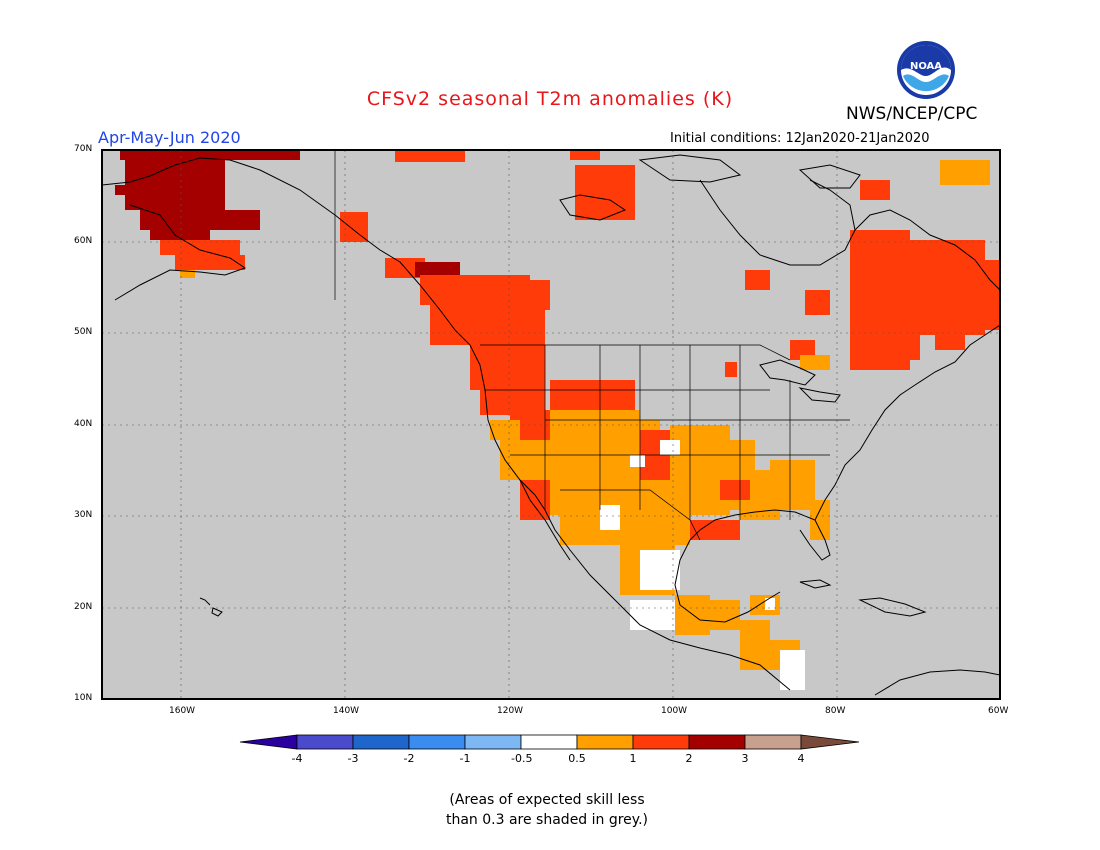 The image size is (1100, 850). I want to click on colorbar-tick-label: 0.5, so click(577, 758).